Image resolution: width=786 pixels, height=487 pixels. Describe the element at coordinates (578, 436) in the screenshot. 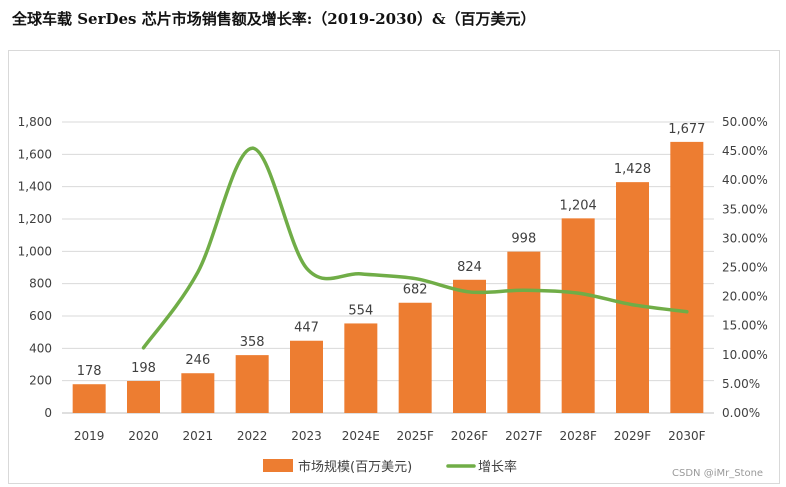

I see `x-tick-label: 2028F` at that location.